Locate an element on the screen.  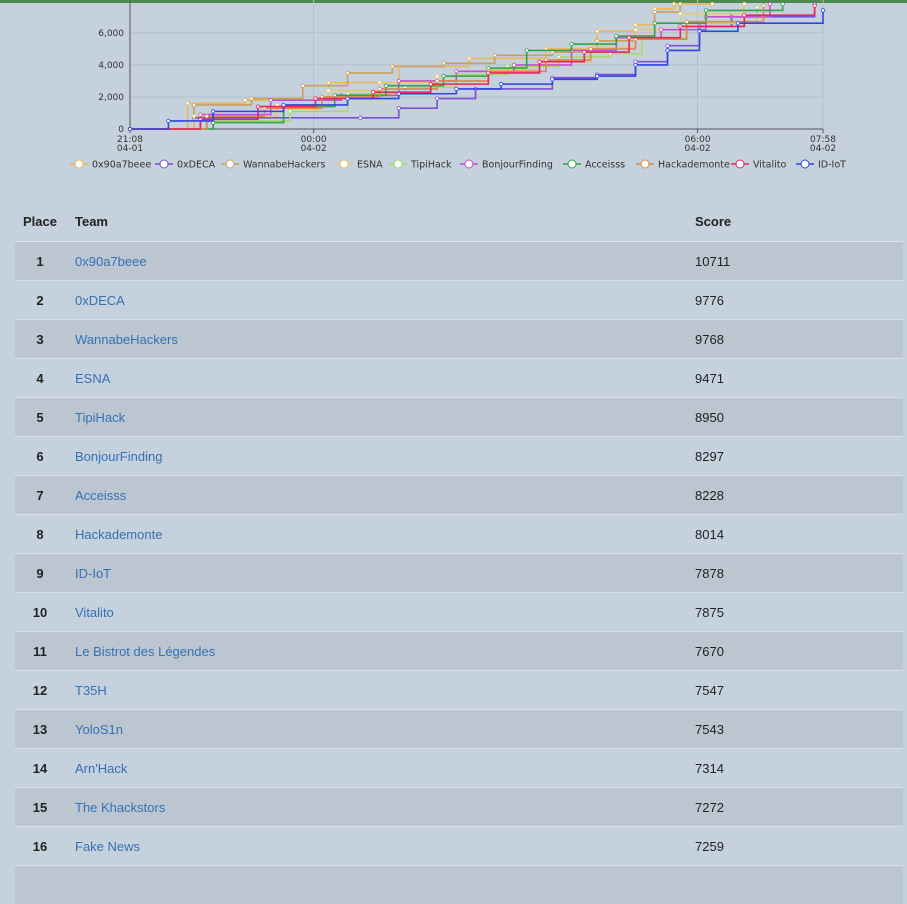
row-score: 9471 is located at coordinates (794, 378).